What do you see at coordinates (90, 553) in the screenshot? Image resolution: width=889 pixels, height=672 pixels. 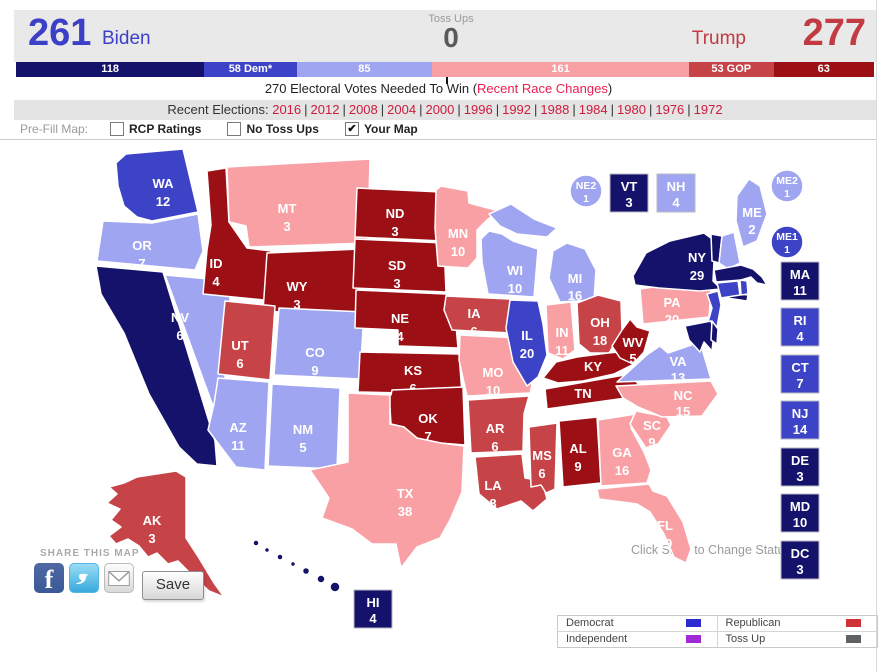 I see `share-this-map-label: SHARE THIS MAP` at bounding box center [90, 553].